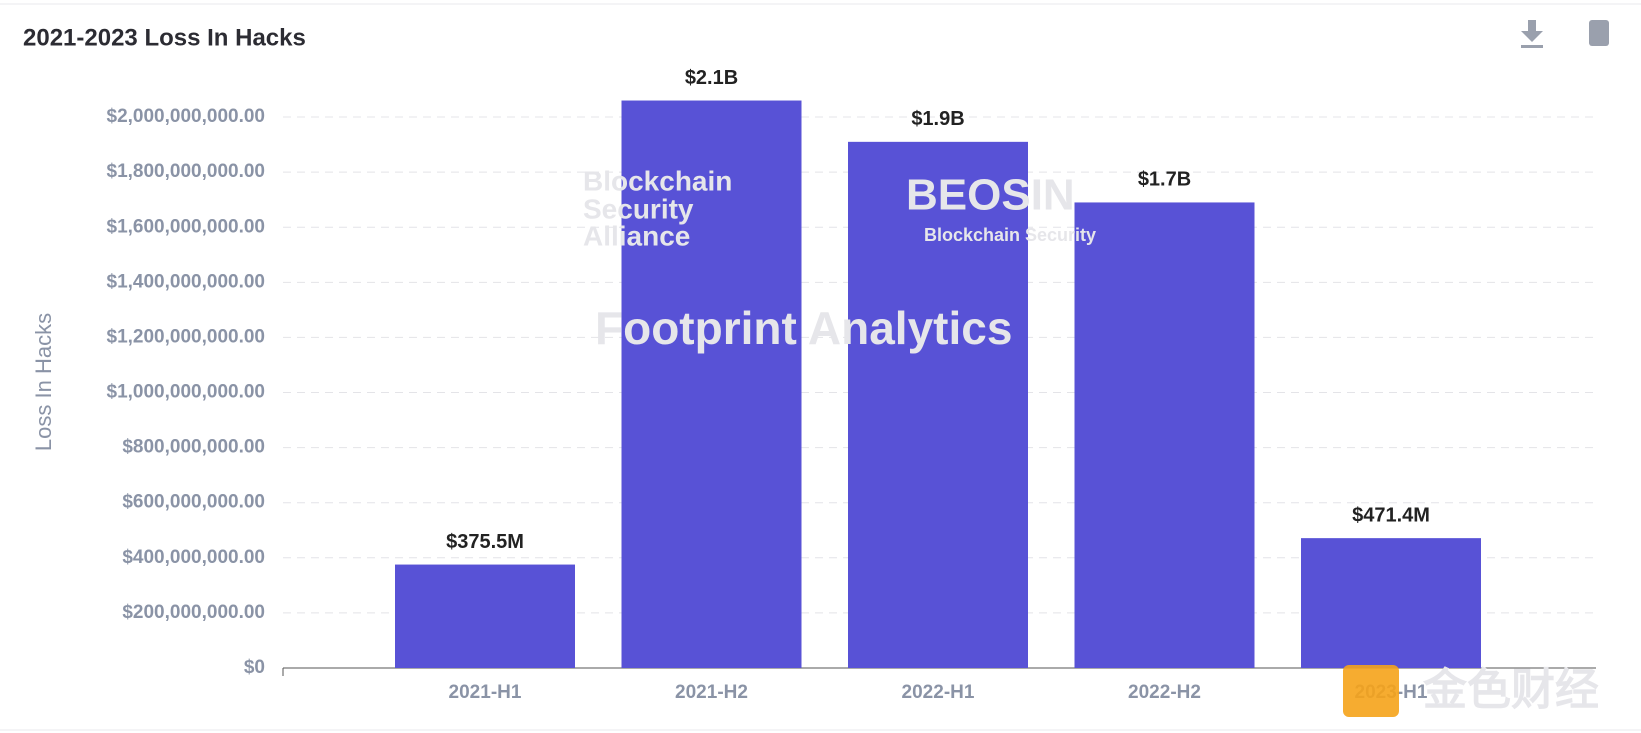 This screenshot has width=1641, height=733. Describe the element at coordinates (186, 116) in the screenshot. I see `y-tick-label: $2,000,000,000.00` at that location.